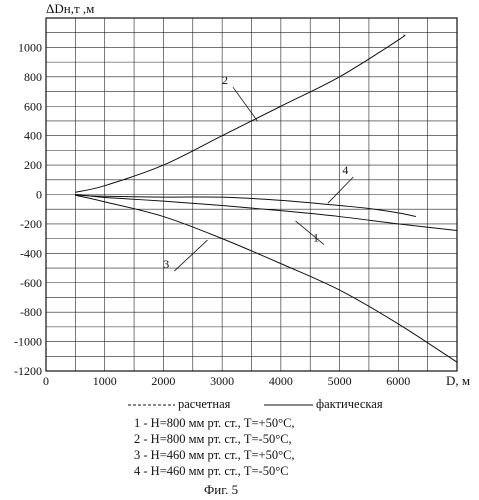 This screenshot has width=479, height=500. I want to click on y-tick-label: -400, so click(31, 253).